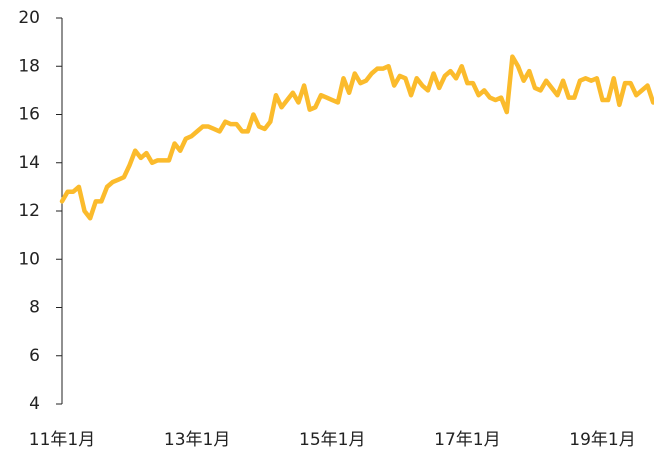 The height and width of the screenshot is (462, 654). I want to click on y-tick-label: 14, so click(29, 163).